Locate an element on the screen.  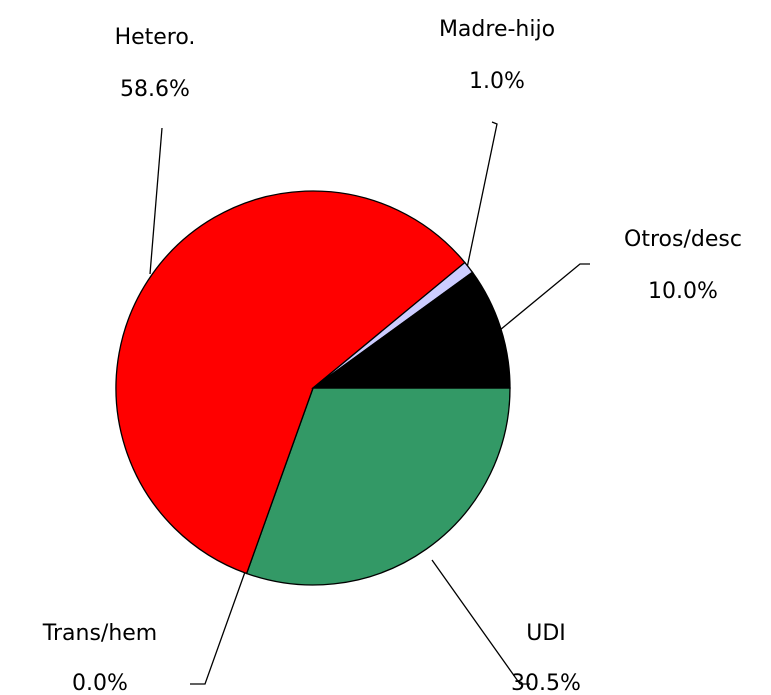
slice-value-label: 1.0% is located at coordinates (497, 81).